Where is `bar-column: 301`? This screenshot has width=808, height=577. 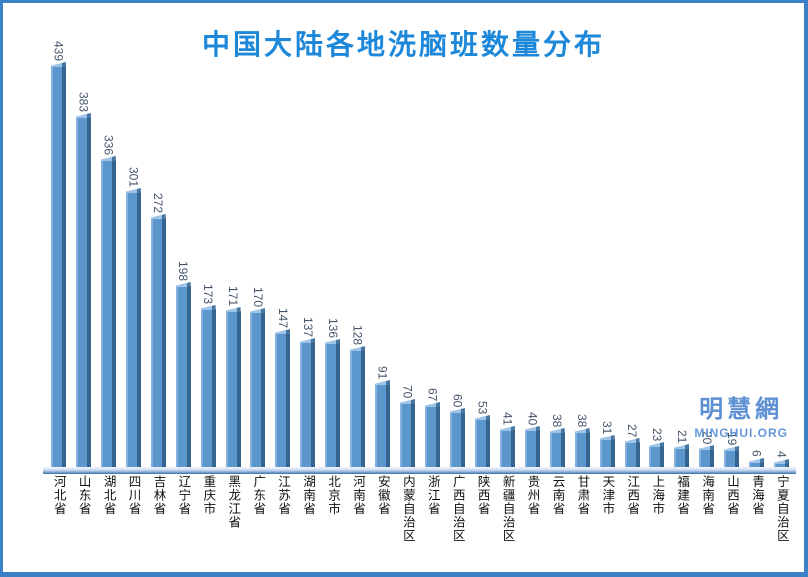 bar-column: 301 is located at coordinates (133, 249).